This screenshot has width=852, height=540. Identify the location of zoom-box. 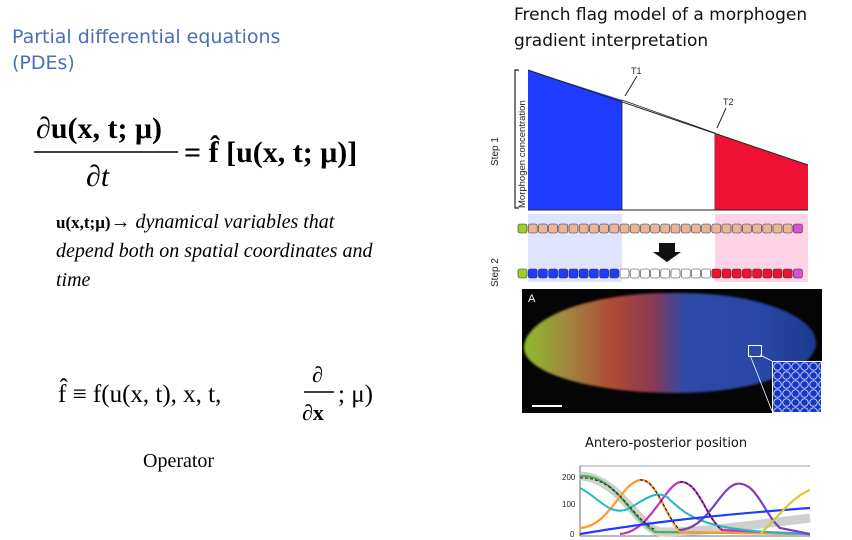
(755, 351).